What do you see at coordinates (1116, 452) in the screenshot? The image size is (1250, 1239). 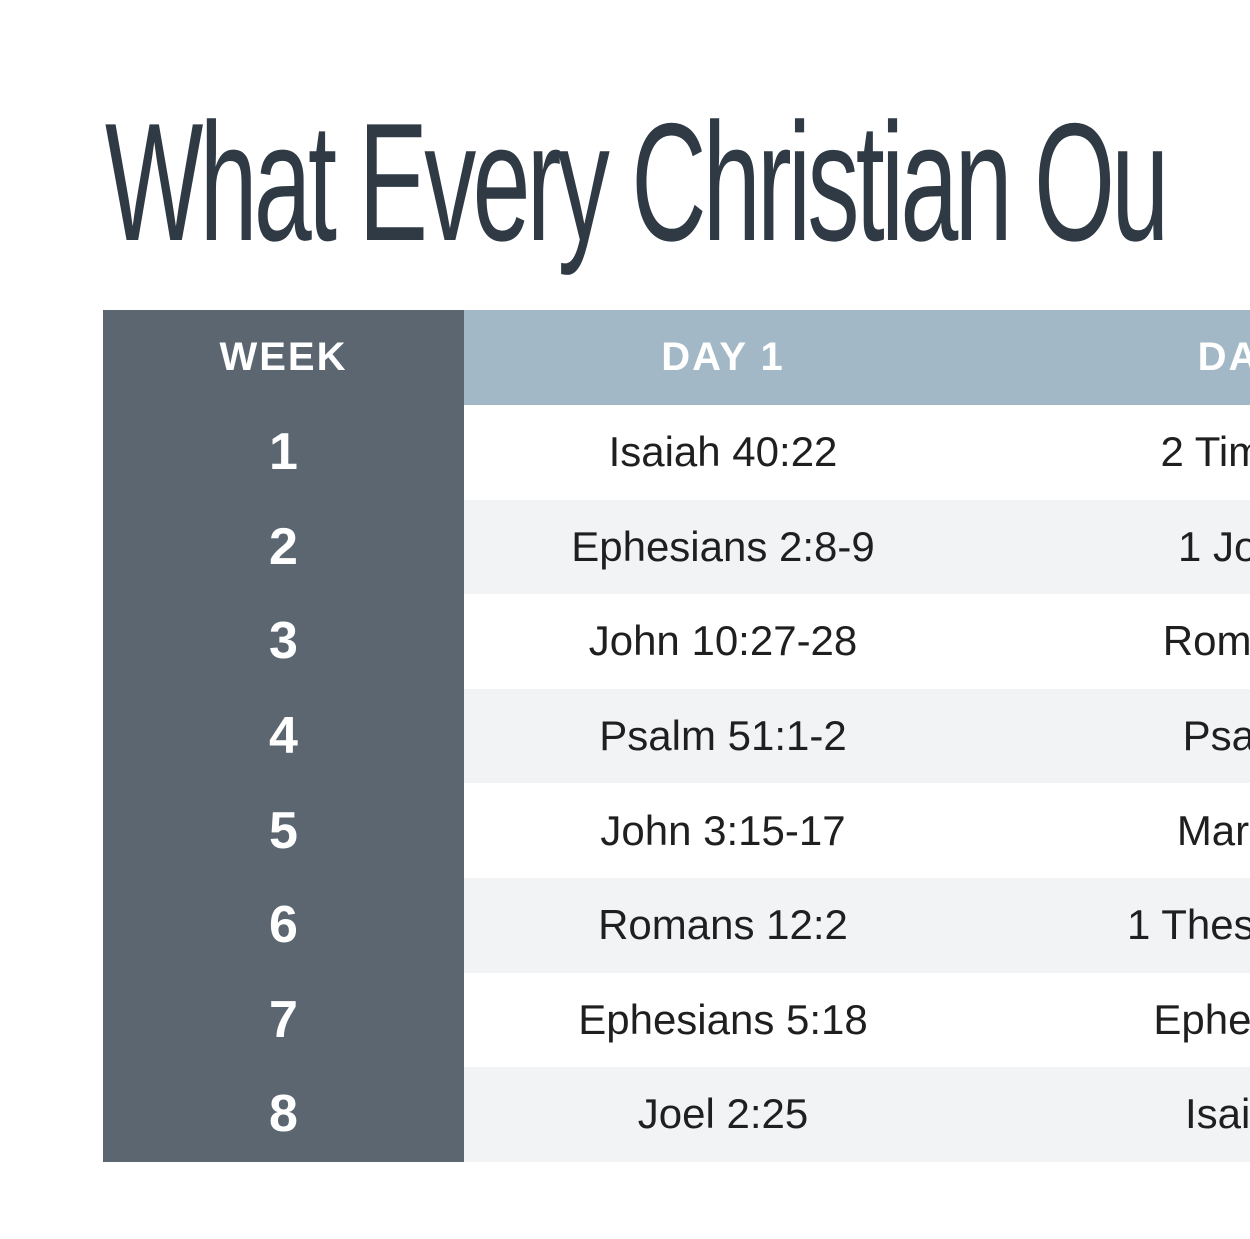 I see `day-2-reading: 2 Timoth` at bounding box center [1116, 452].